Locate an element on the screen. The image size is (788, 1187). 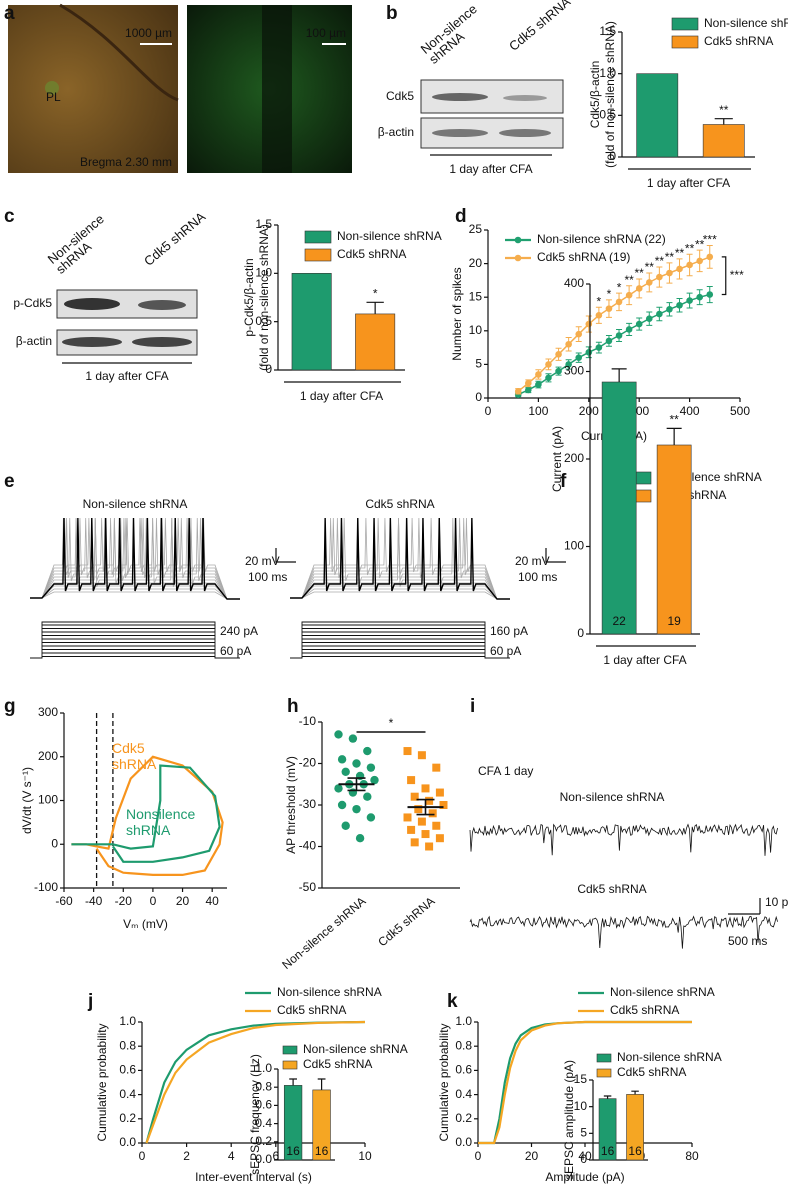
panel-label: d is located at coordinates (461, 216).